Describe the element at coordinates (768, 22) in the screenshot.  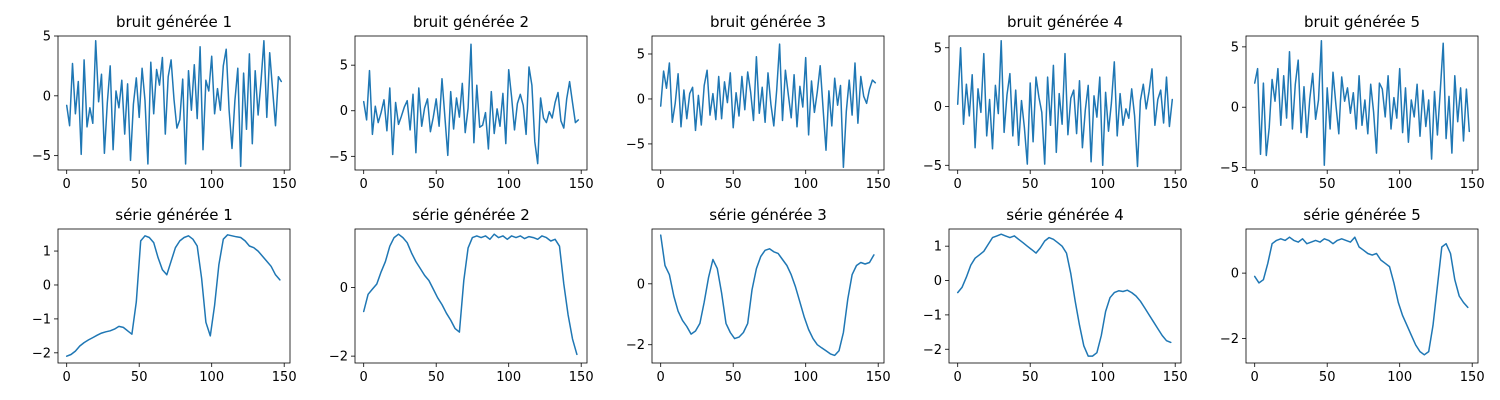
I see `subplot-title: bruit générée 3` at that location.